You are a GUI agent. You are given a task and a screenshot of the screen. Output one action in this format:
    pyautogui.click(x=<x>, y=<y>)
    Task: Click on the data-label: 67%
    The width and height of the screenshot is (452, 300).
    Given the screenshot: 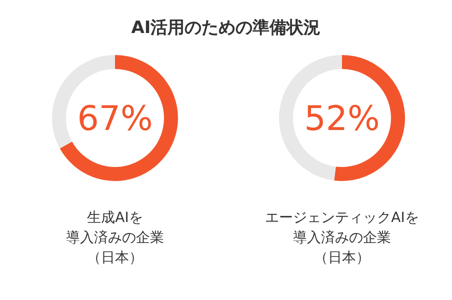 What is the action you would take?
    pyautogui.click(x=115, y=119)
    